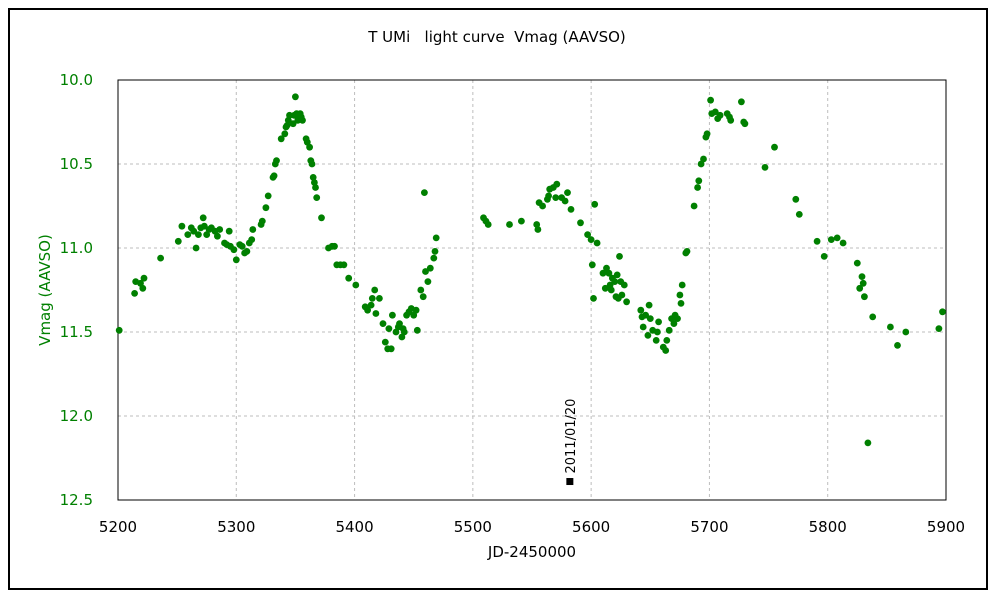 This screenshot has width=1000, height=600. Describe the element at coordinates (76, 290) in the screenshot. I see `y-axis-ticks: 10.0 10.5 11.0 11.5 12.0 12.5` at that location.